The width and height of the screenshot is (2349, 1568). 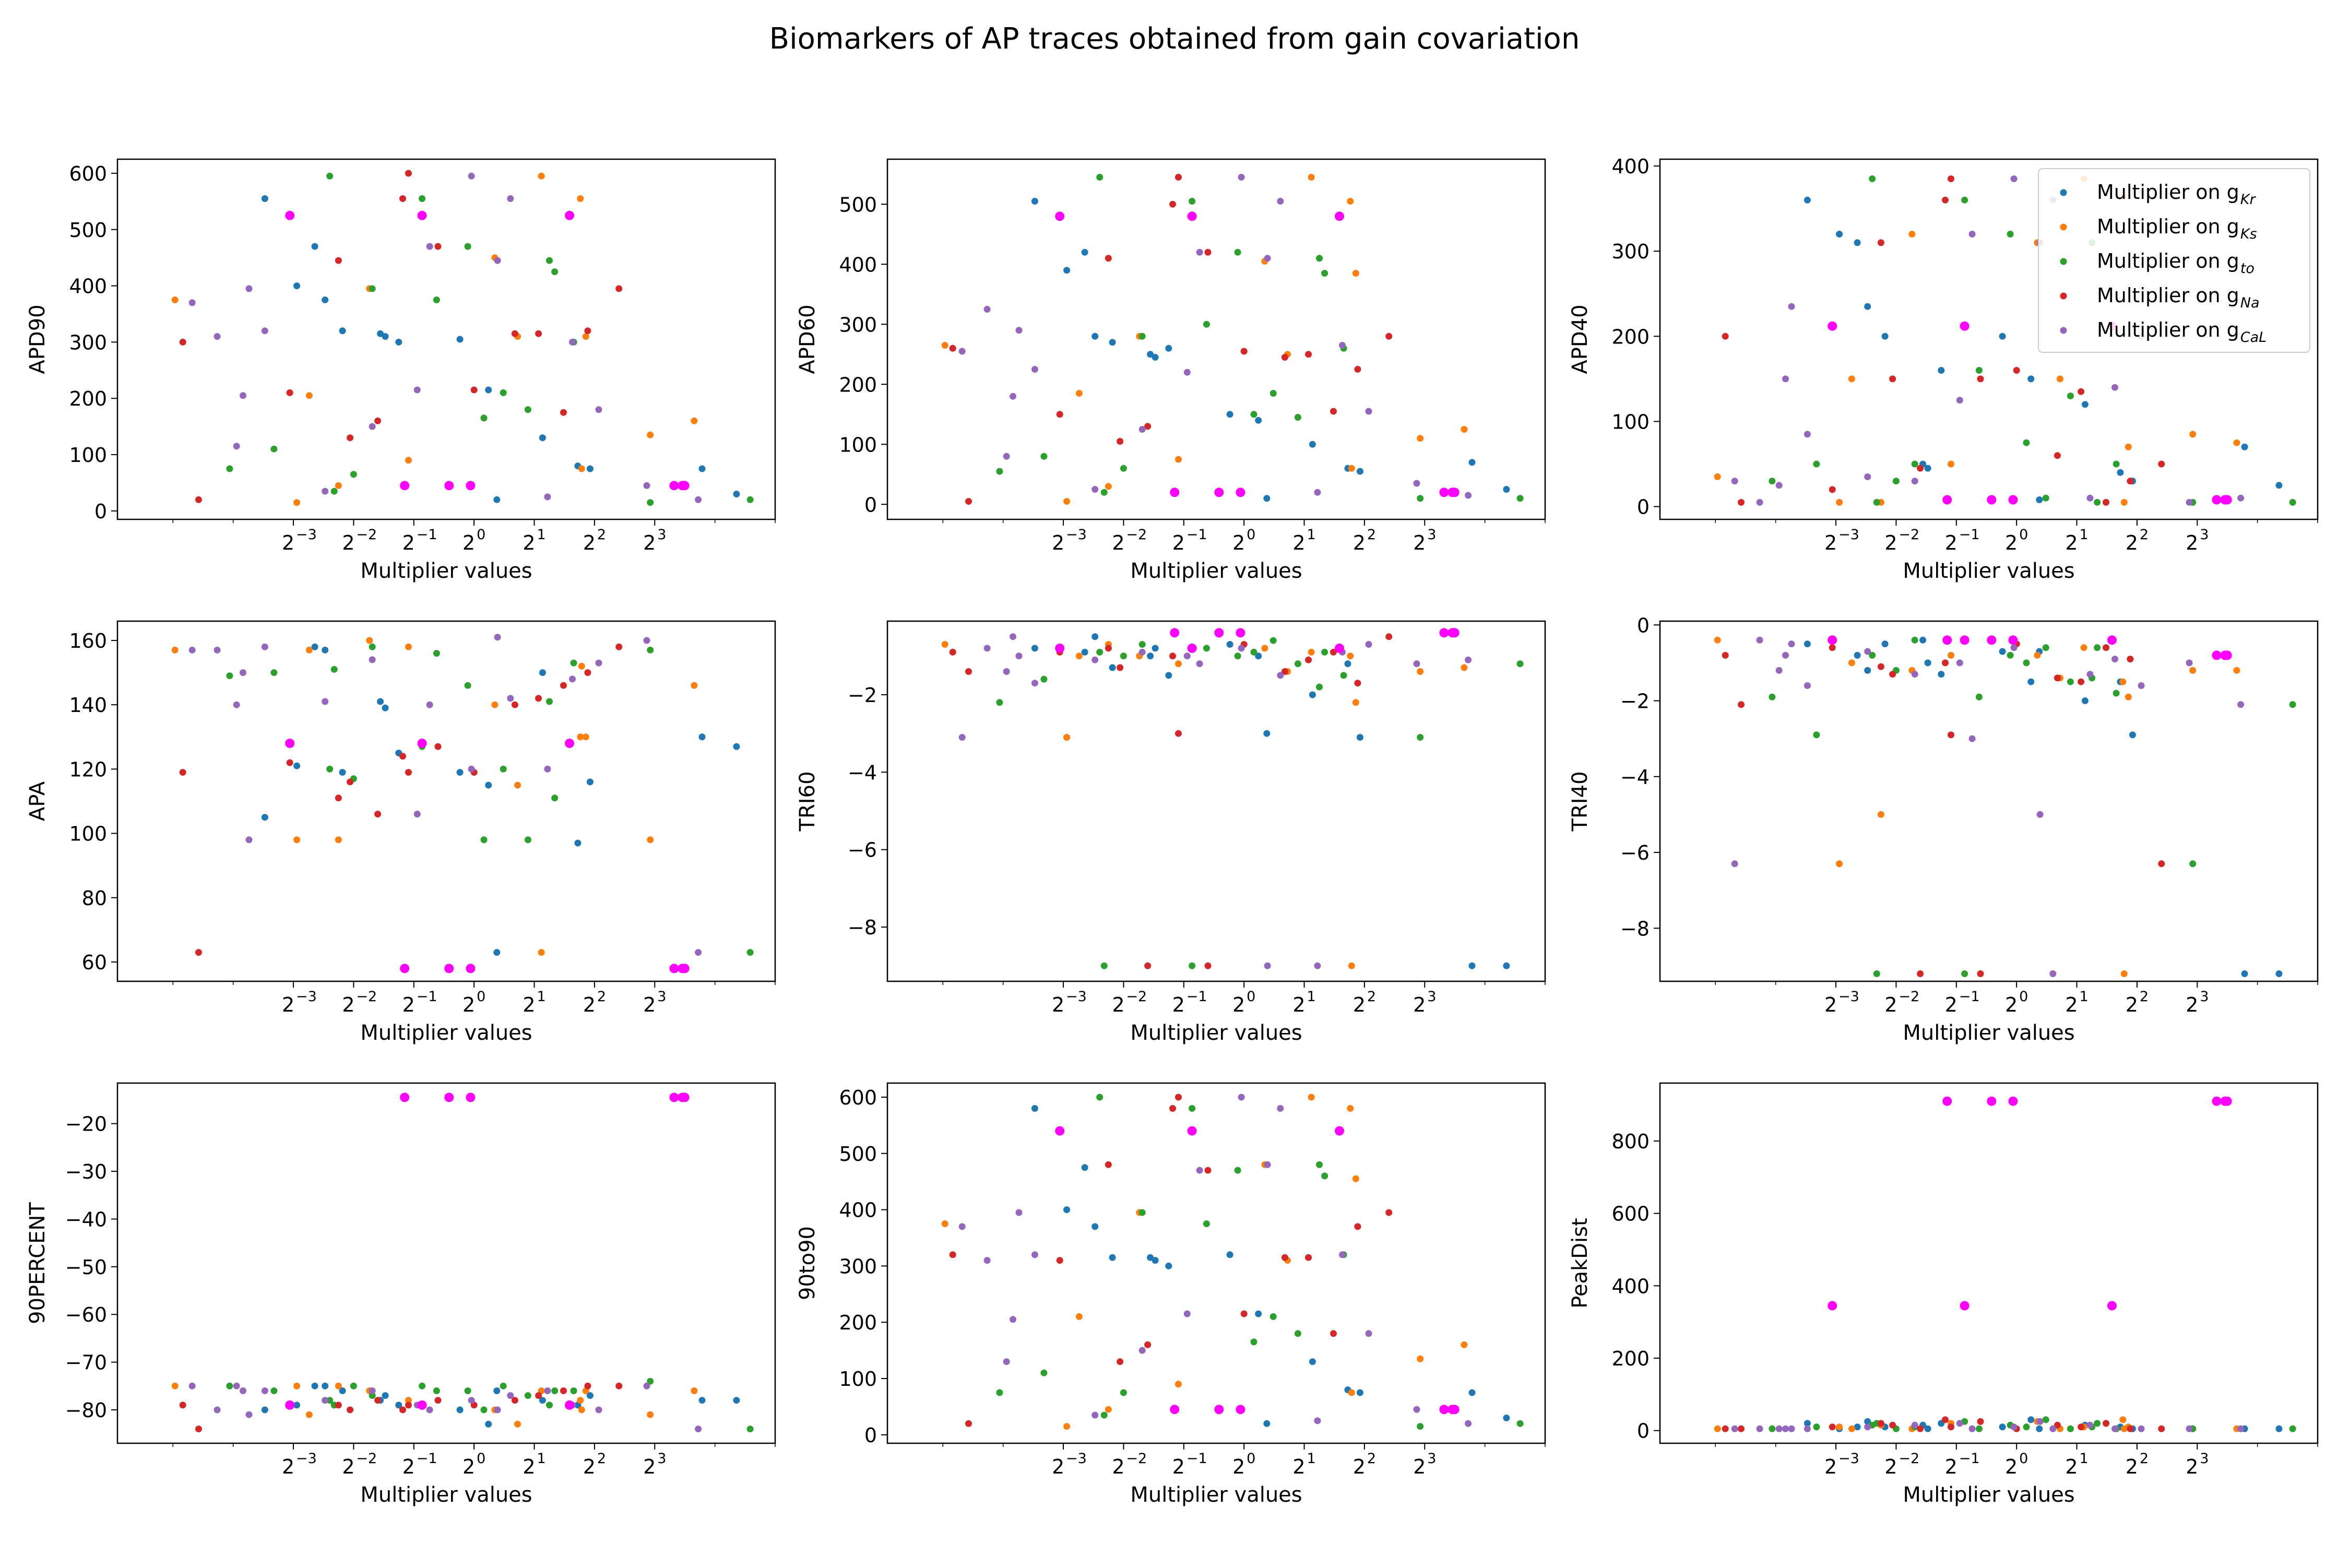 What do you see at coordinates (1630, 1358) in the screenshot?
I see `y-tick-label: 200` at bounding box center [1630, 1358].